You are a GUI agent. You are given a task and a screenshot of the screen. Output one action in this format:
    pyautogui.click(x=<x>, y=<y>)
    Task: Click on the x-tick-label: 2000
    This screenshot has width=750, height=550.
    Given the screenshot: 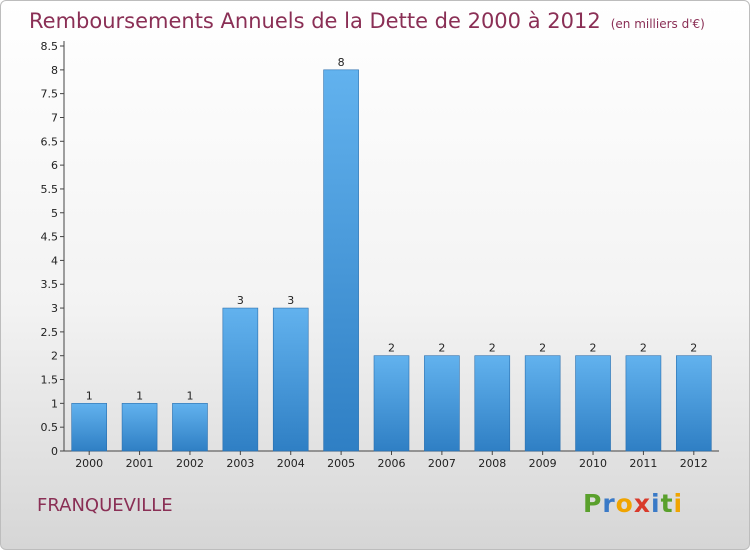 What is the action you would take?
    pyautogui.click(x=89, y=463)
    